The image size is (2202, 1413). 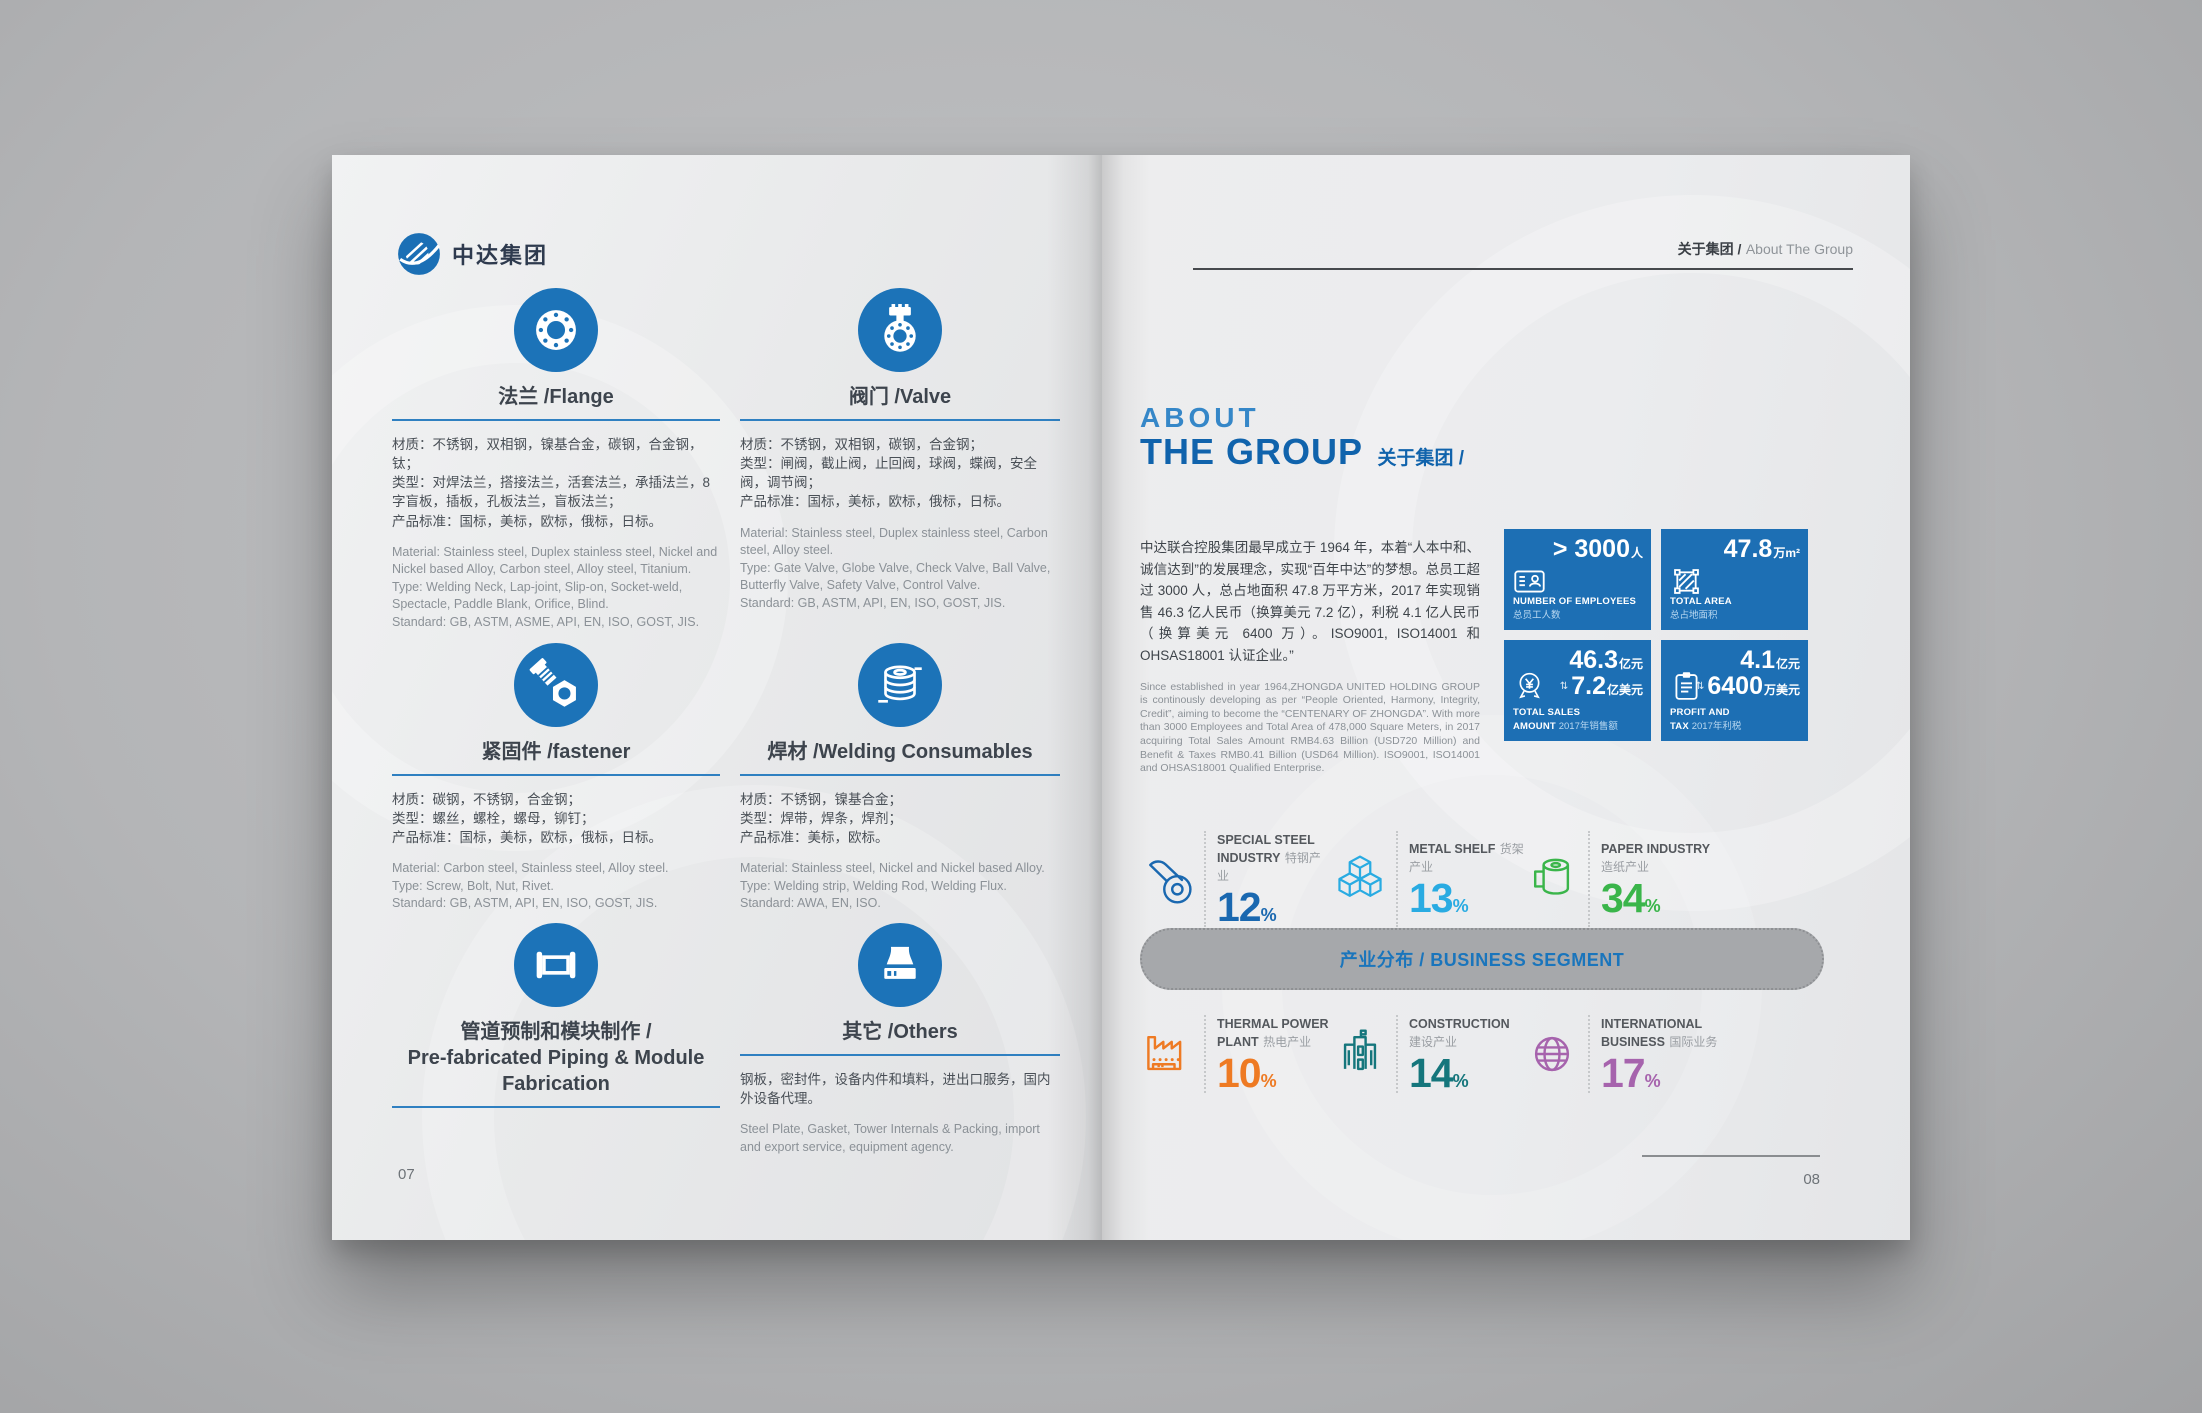 I want to click on section-title: 紧固件 /fastener, so click(x=556, y=752).